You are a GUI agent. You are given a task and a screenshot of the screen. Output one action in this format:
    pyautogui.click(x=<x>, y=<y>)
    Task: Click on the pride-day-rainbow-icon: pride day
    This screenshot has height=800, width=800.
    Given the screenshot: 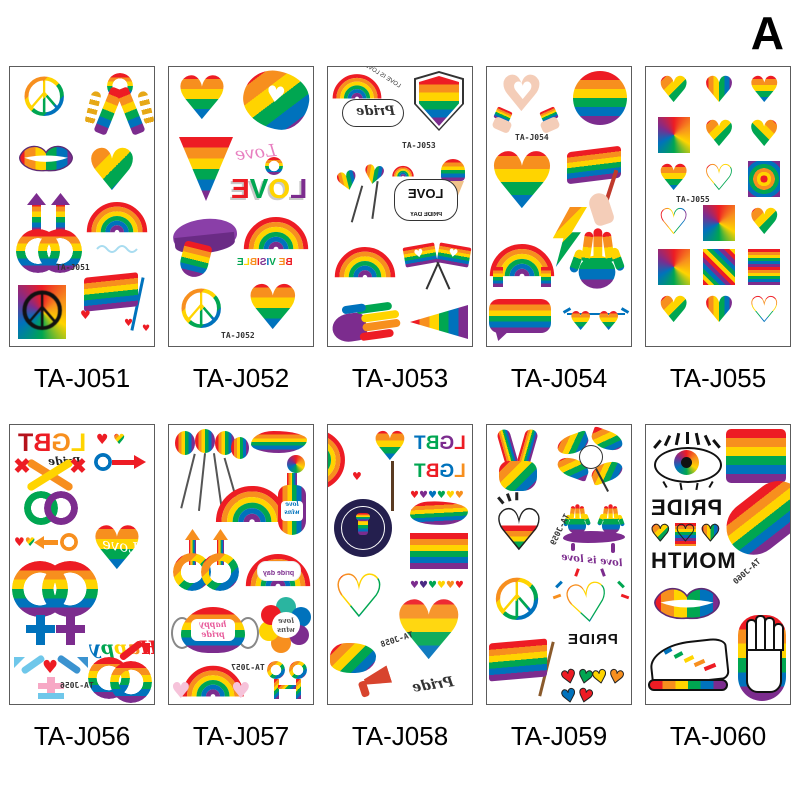 What is the action you would take?
    pyautogui.click(x=278, y=577)
    